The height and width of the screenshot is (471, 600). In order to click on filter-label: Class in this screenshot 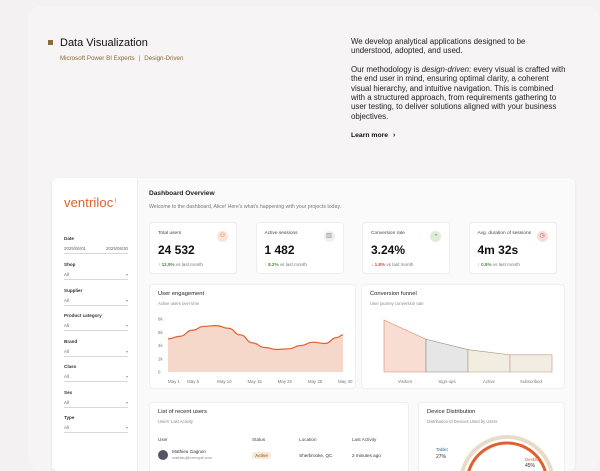, I will do `click(70, 366)`.